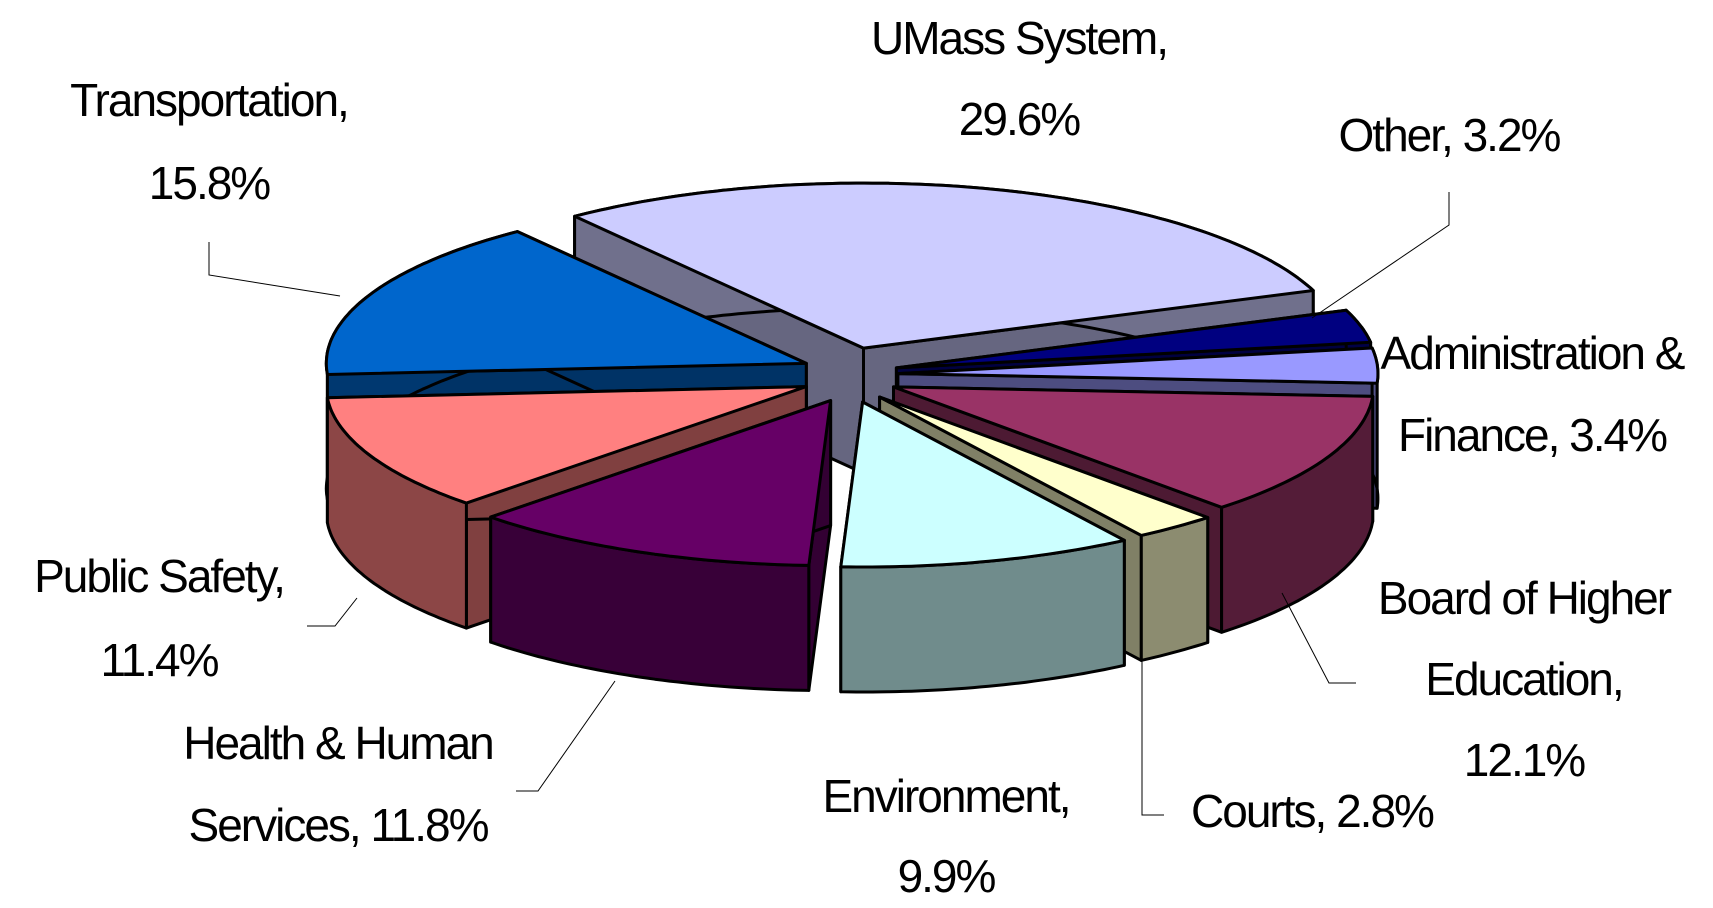  I want to click on slice-wall, so click(1174, 589).